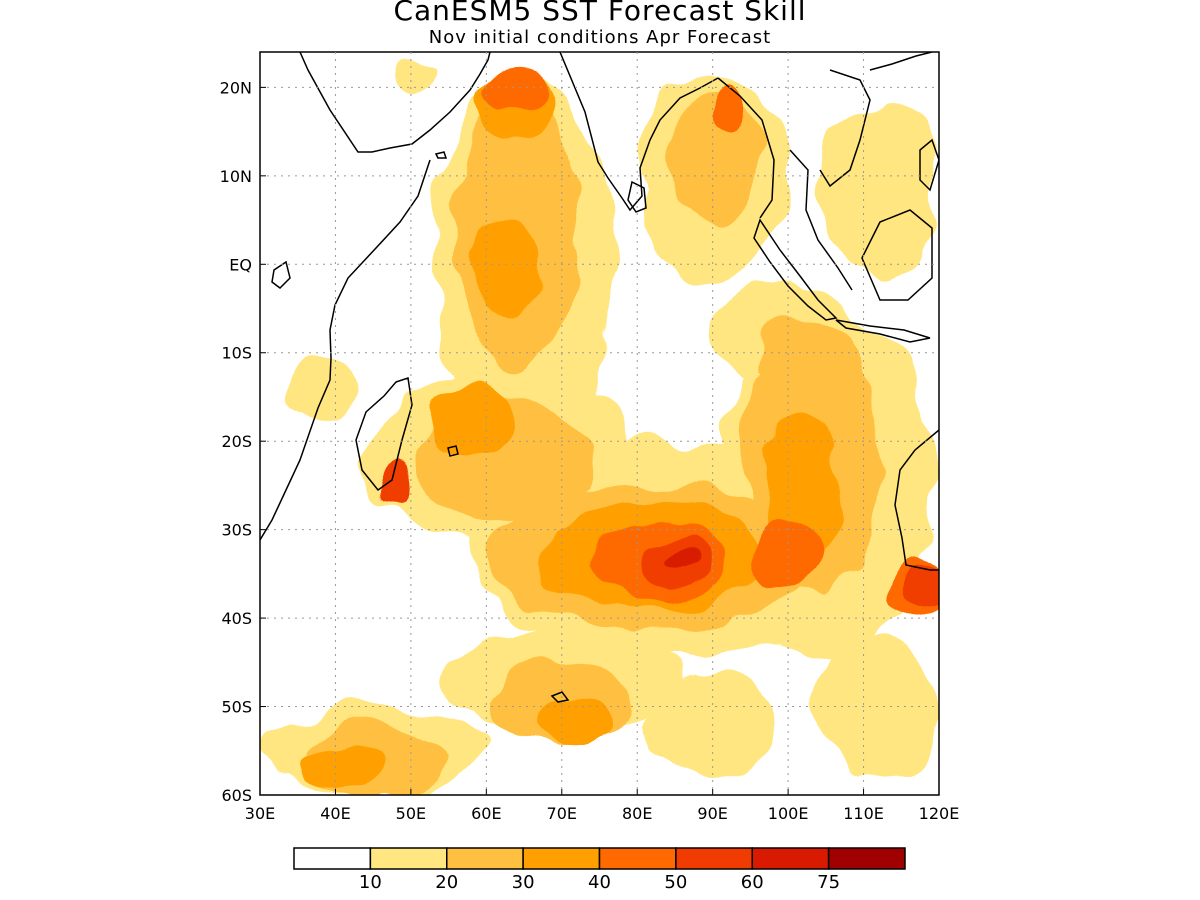 The image size is (1200, 900). Describe the element at coordinates (916, 500) in the screenshot. I see `australia-coast` at that location.